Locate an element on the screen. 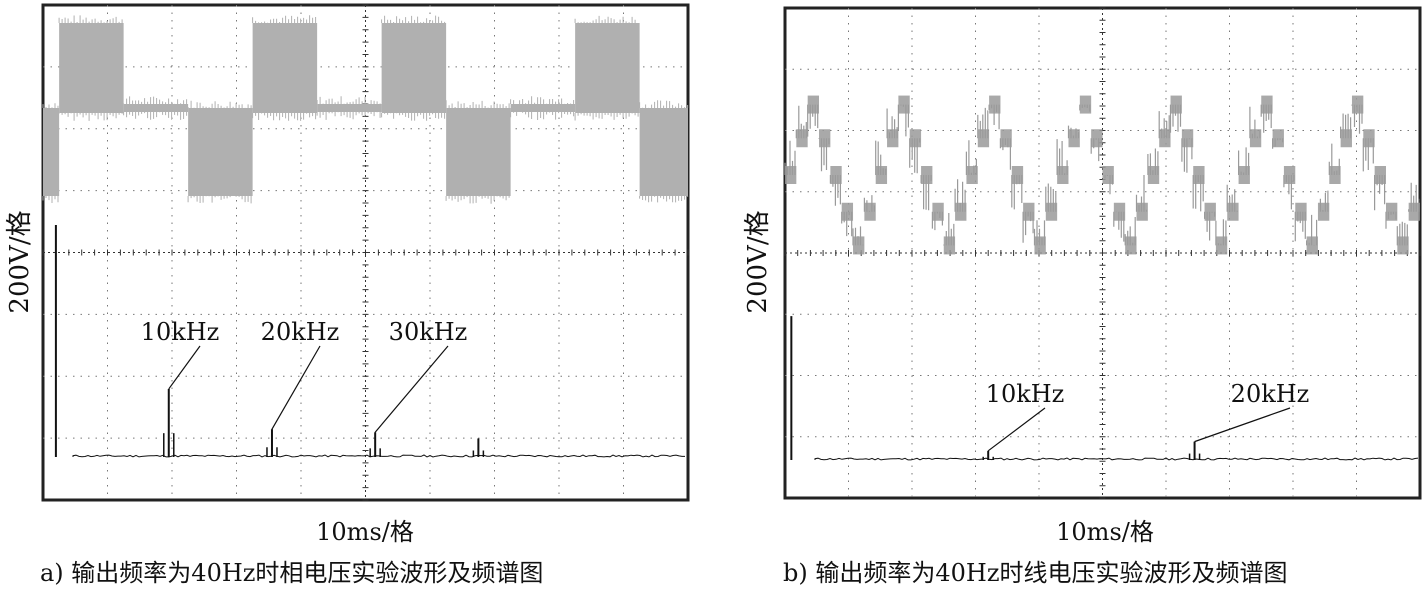  spectrum-label: 20kHz is located at coordinates (1270, 394).